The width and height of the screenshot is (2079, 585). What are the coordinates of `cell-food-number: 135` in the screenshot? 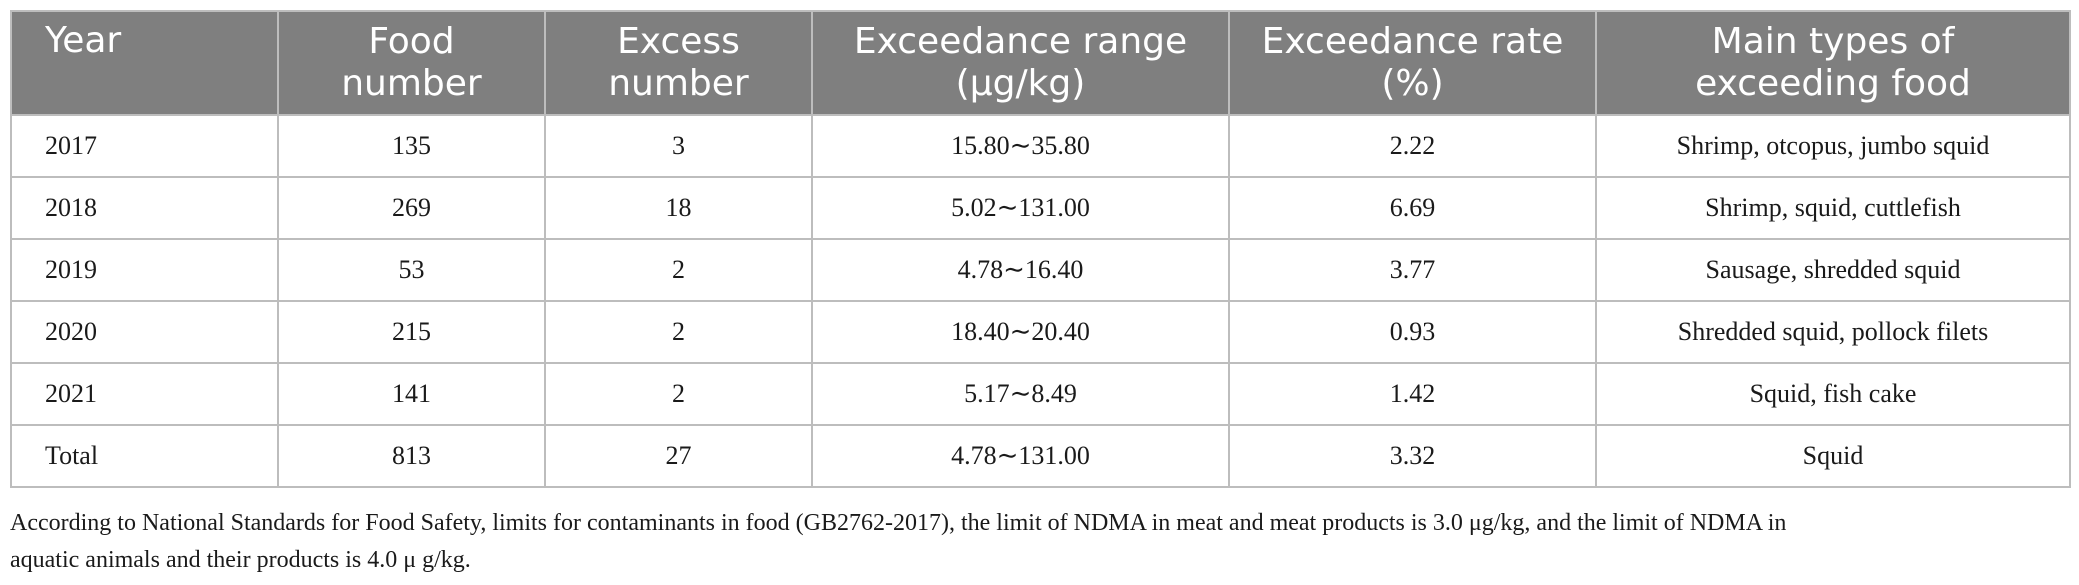 It's located at (411, 146).